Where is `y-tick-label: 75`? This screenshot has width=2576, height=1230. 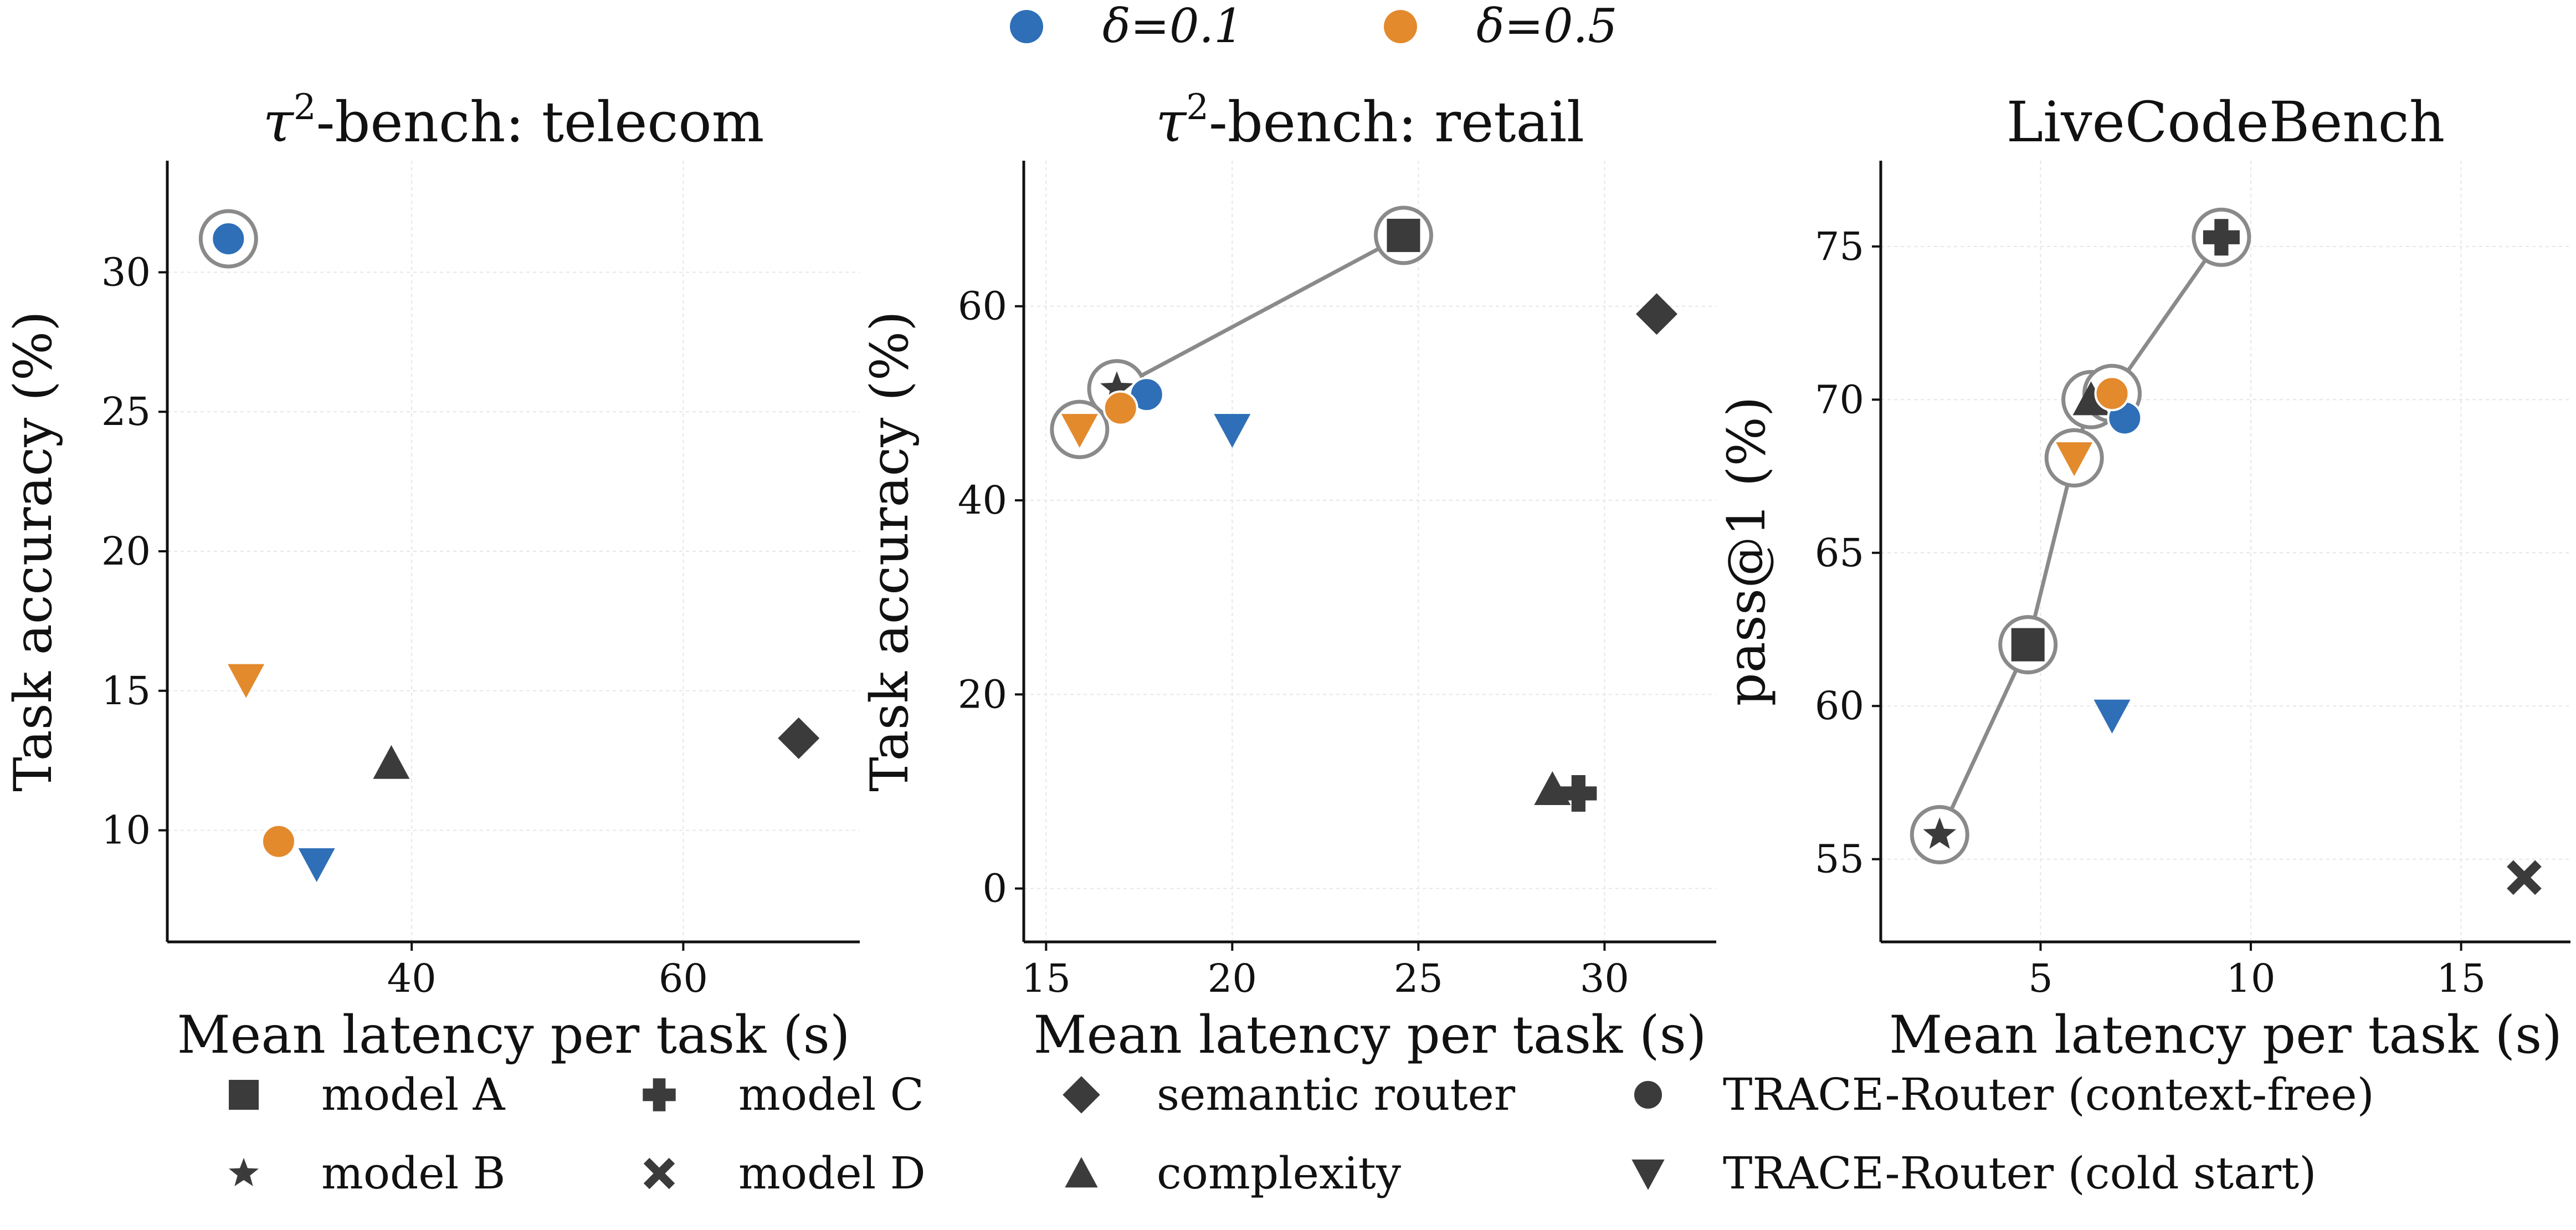
y-tick-label: 75 is located at coordinates (1839, 247).